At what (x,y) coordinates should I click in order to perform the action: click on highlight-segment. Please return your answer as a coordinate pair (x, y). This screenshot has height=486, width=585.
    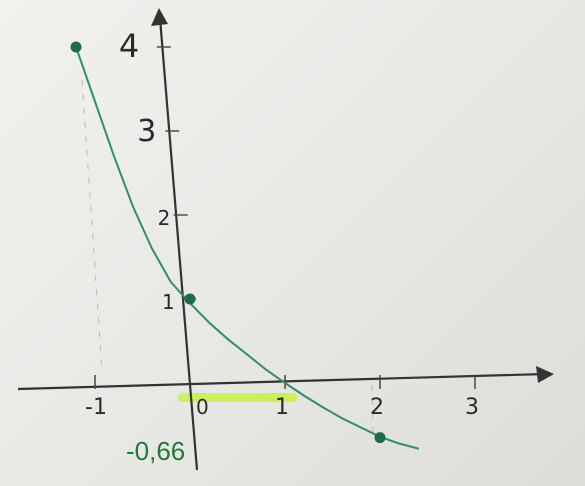
    Looking at the image, I should click on (237, 397).